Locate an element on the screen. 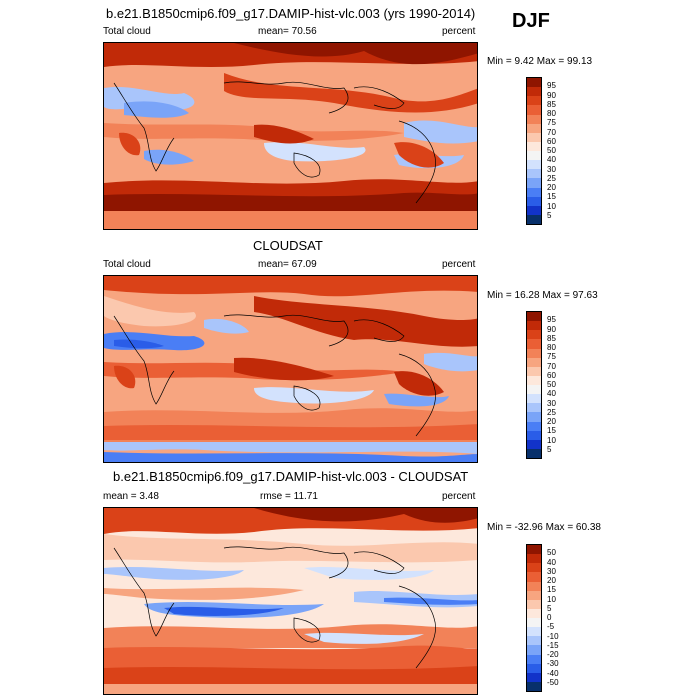 This screenshot has height=700, width=700. panel-2-colorbar is located at coordinates (534, 385).